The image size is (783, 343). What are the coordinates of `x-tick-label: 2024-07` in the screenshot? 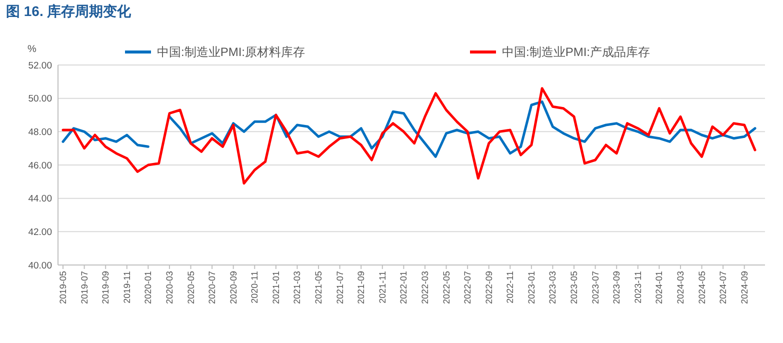 It's located at (723, 287).